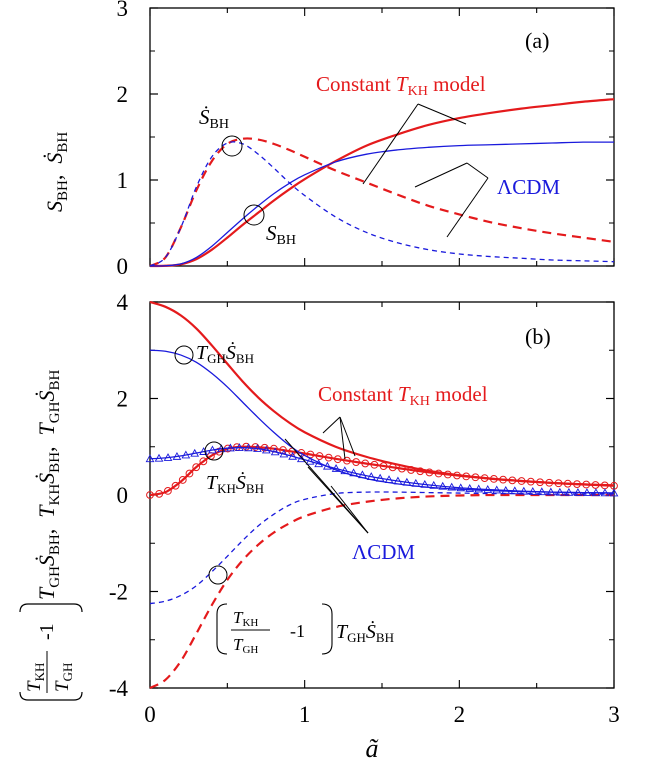 The width and height of the screenshot is (646, 770). Describe the element at coordinates (35, 677) in the screenshot. I see `svg-text: TKH` at that location.